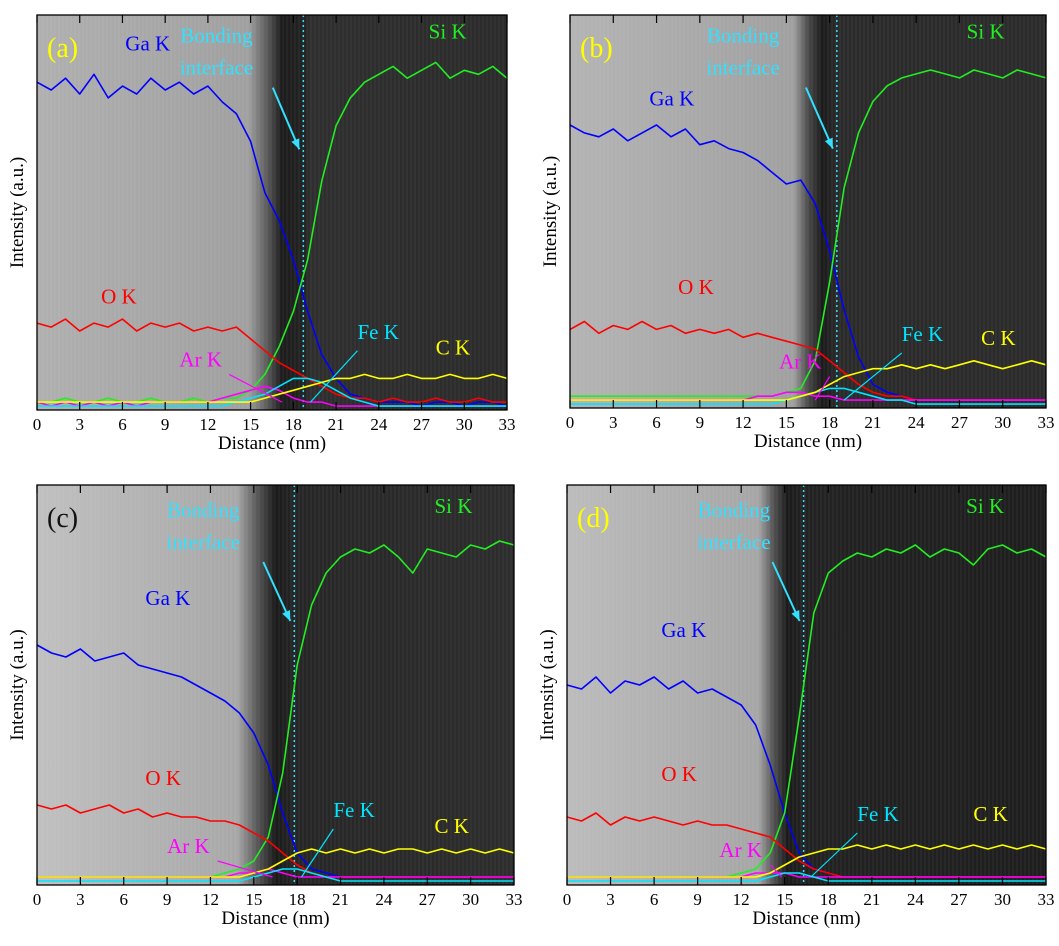 Image resolution: width=1059 pixels, height=946 pixels. What do you see at coordinates (596, 48) in the screenshot?
I see `panel-label: (b)` at bounding box center [596, 48].